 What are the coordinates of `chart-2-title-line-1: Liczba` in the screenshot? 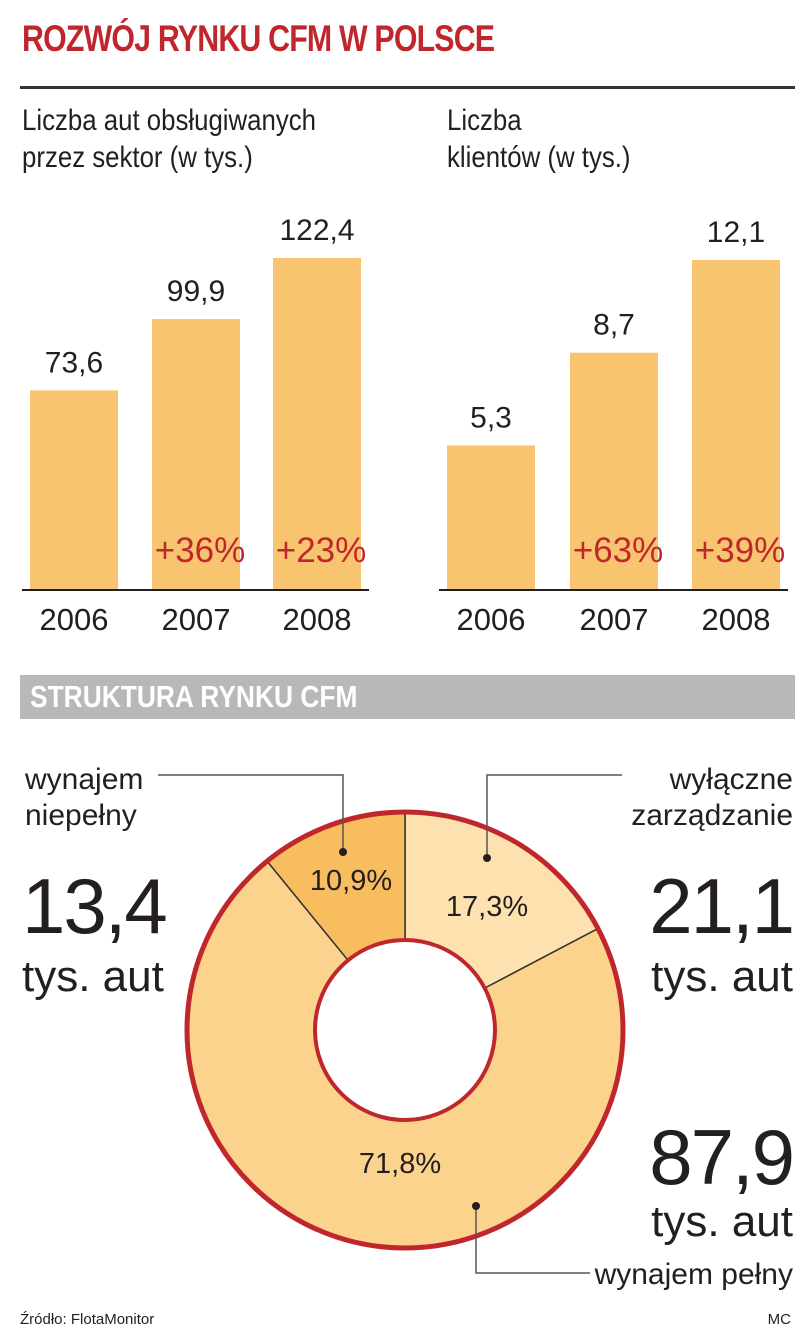 It's located at (484, 120).